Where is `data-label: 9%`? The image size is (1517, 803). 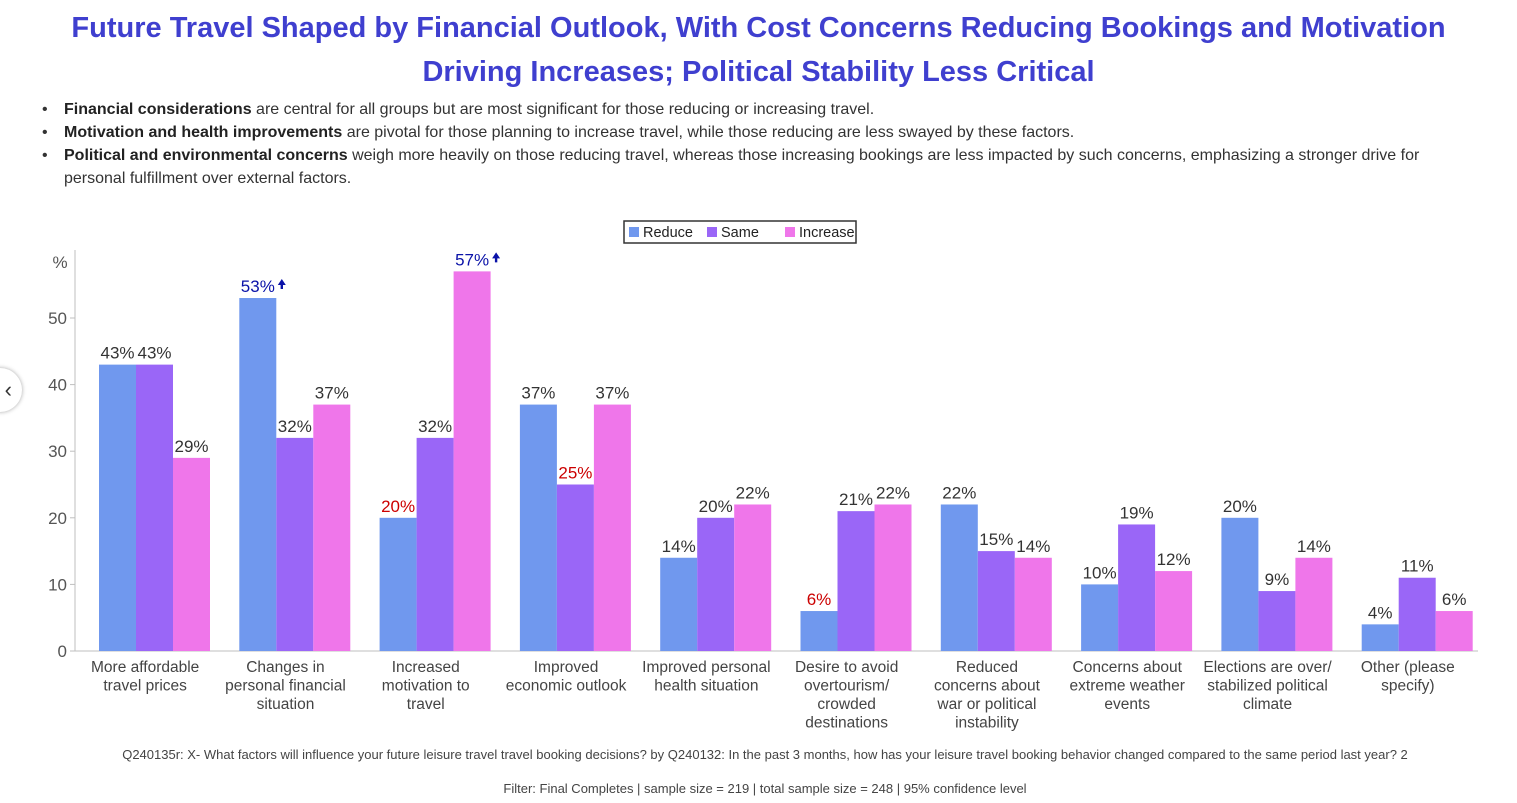 data-label: 9% is located at coordinates (1277, 579).